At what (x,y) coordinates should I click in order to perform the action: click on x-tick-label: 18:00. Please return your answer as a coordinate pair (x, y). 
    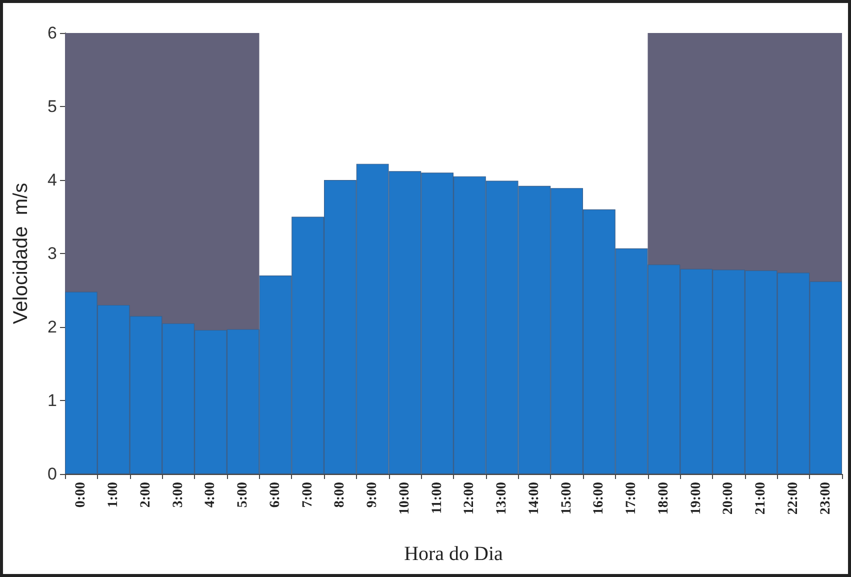
    Looking at the image, I should click on (664, 498).